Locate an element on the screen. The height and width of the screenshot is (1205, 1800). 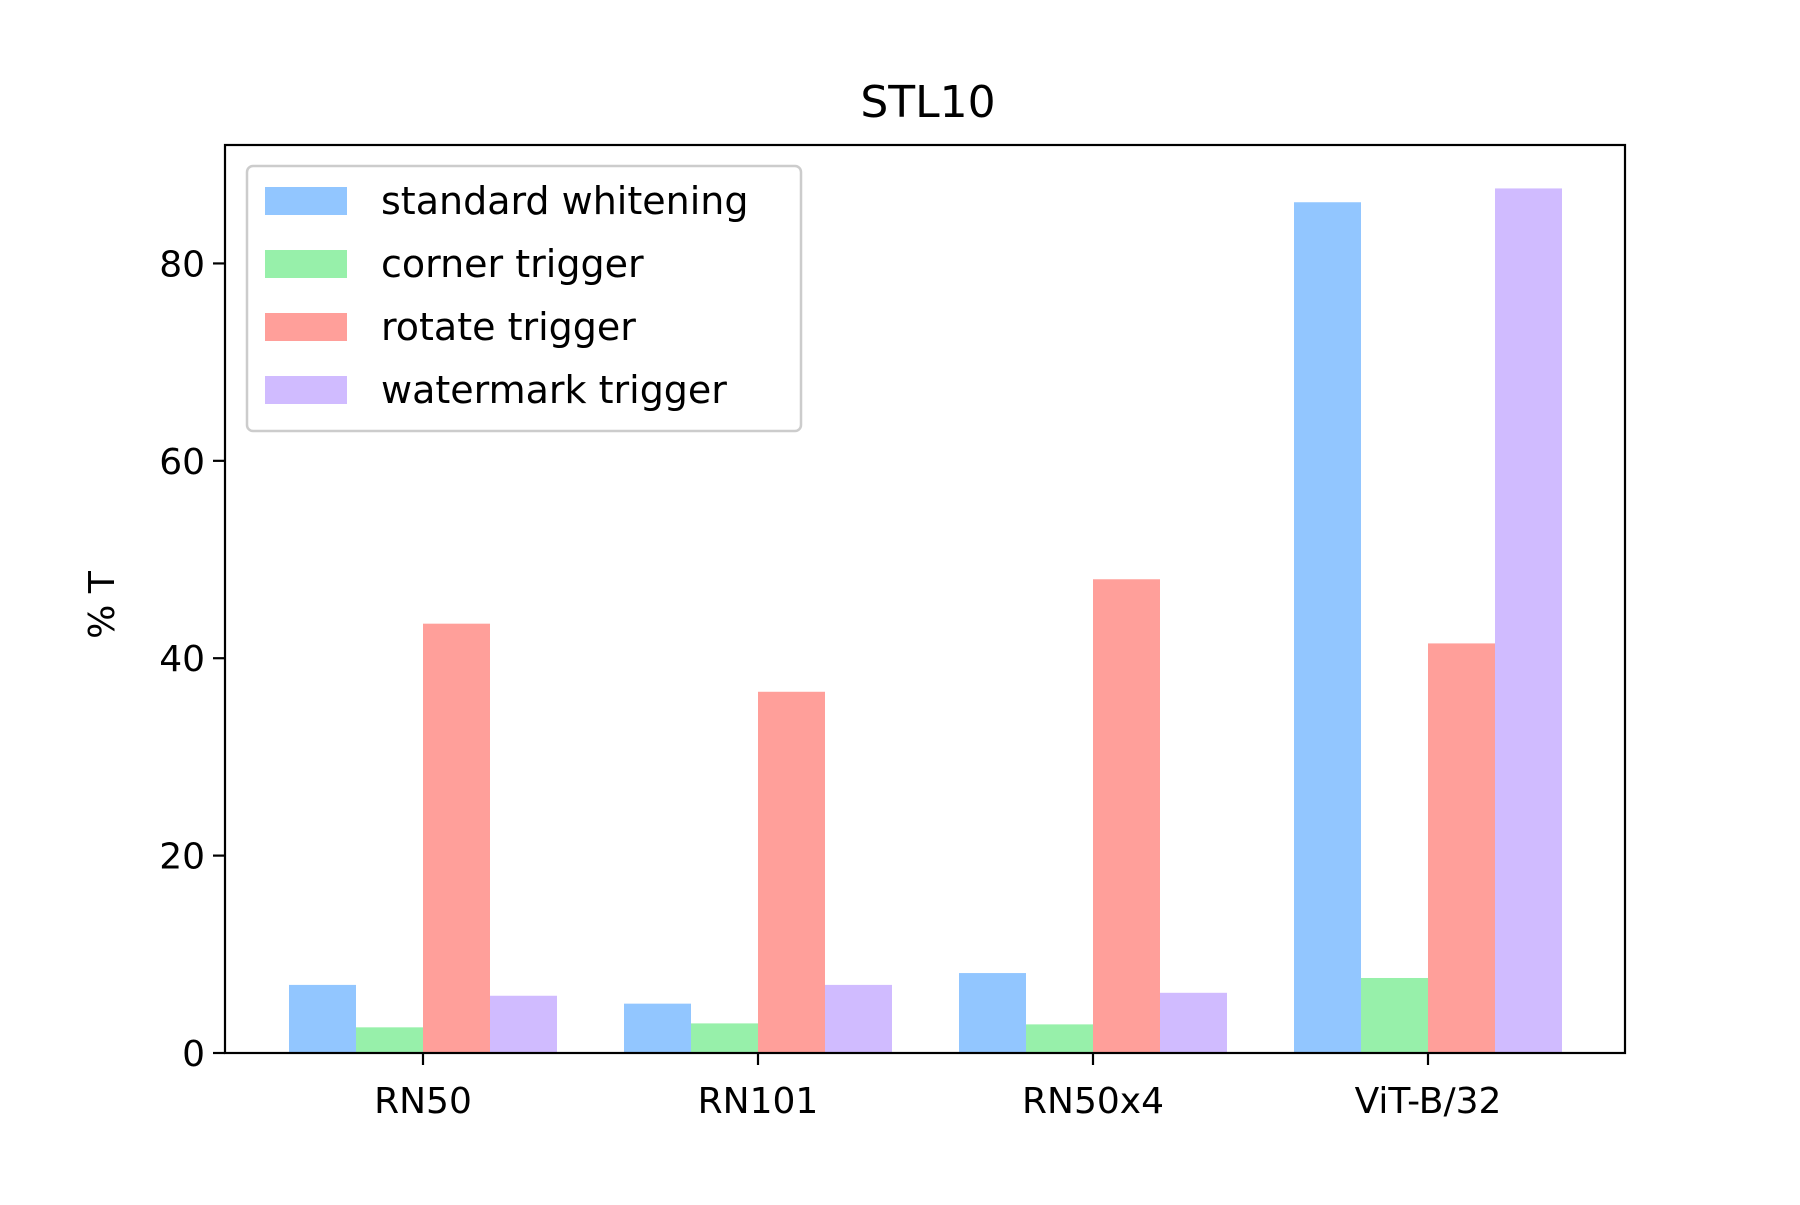
bar-rotate-trigger-rn50 is located at coordinates (456, 838).